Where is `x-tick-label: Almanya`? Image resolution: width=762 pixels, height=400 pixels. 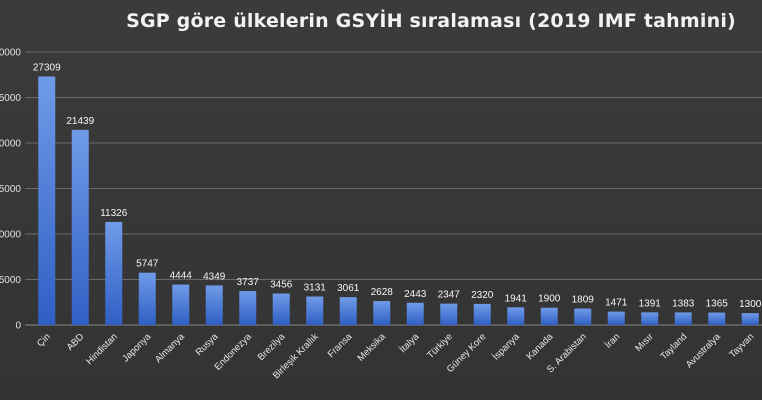
x-tick-label: Almanya is located at coordinates (170, 348).